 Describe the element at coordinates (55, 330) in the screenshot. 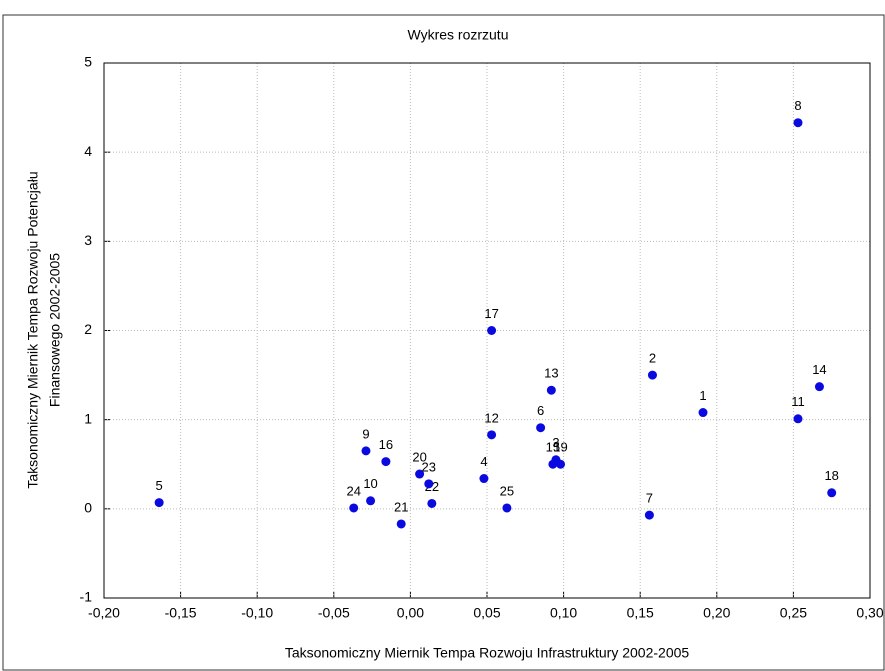

I see `y-axis-label: Finansowego 2002-2005` at that location.